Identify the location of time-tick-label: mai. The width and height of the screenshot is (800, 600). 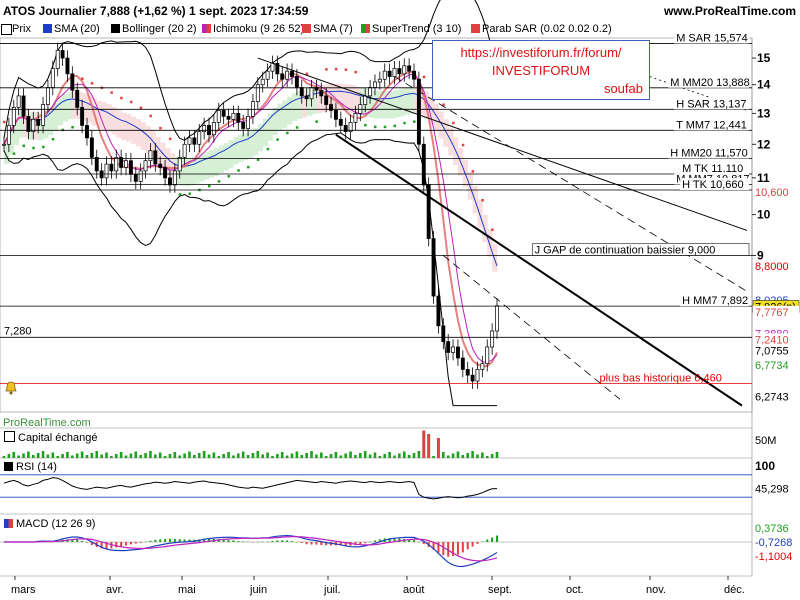
(187, 590).